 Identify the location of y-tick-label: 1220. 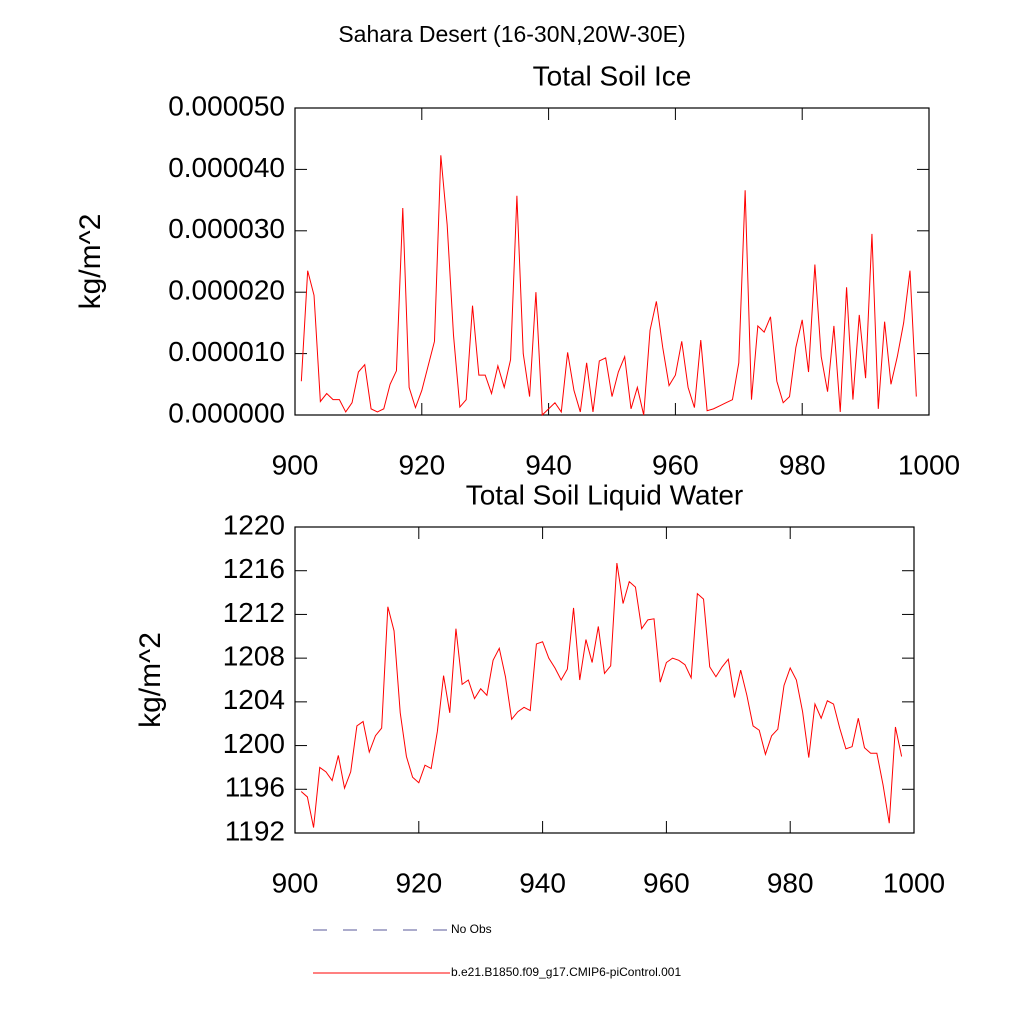
(254, 524).